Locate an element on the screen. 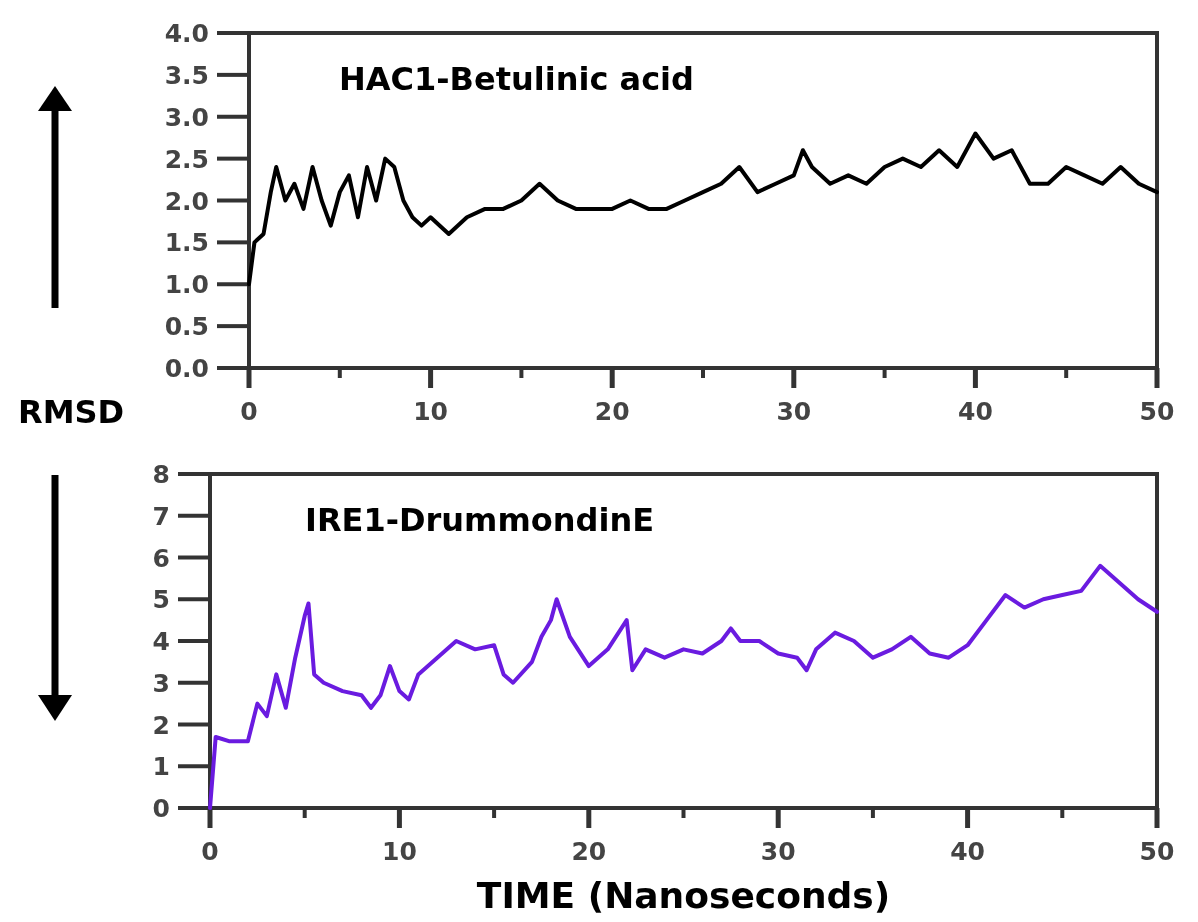 This screenshot has width=1198, height=922. y-tick-label: 2.0 is located at coordinates (186, 201).